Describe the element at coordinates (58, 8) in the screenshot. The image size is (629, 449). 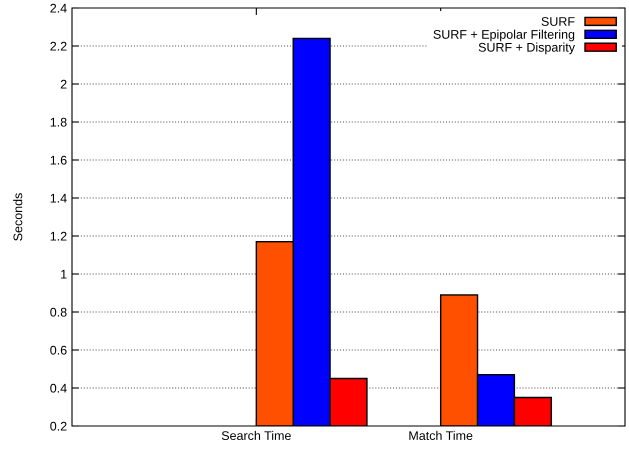
I see `y-tick-label: 2.4` at that location.